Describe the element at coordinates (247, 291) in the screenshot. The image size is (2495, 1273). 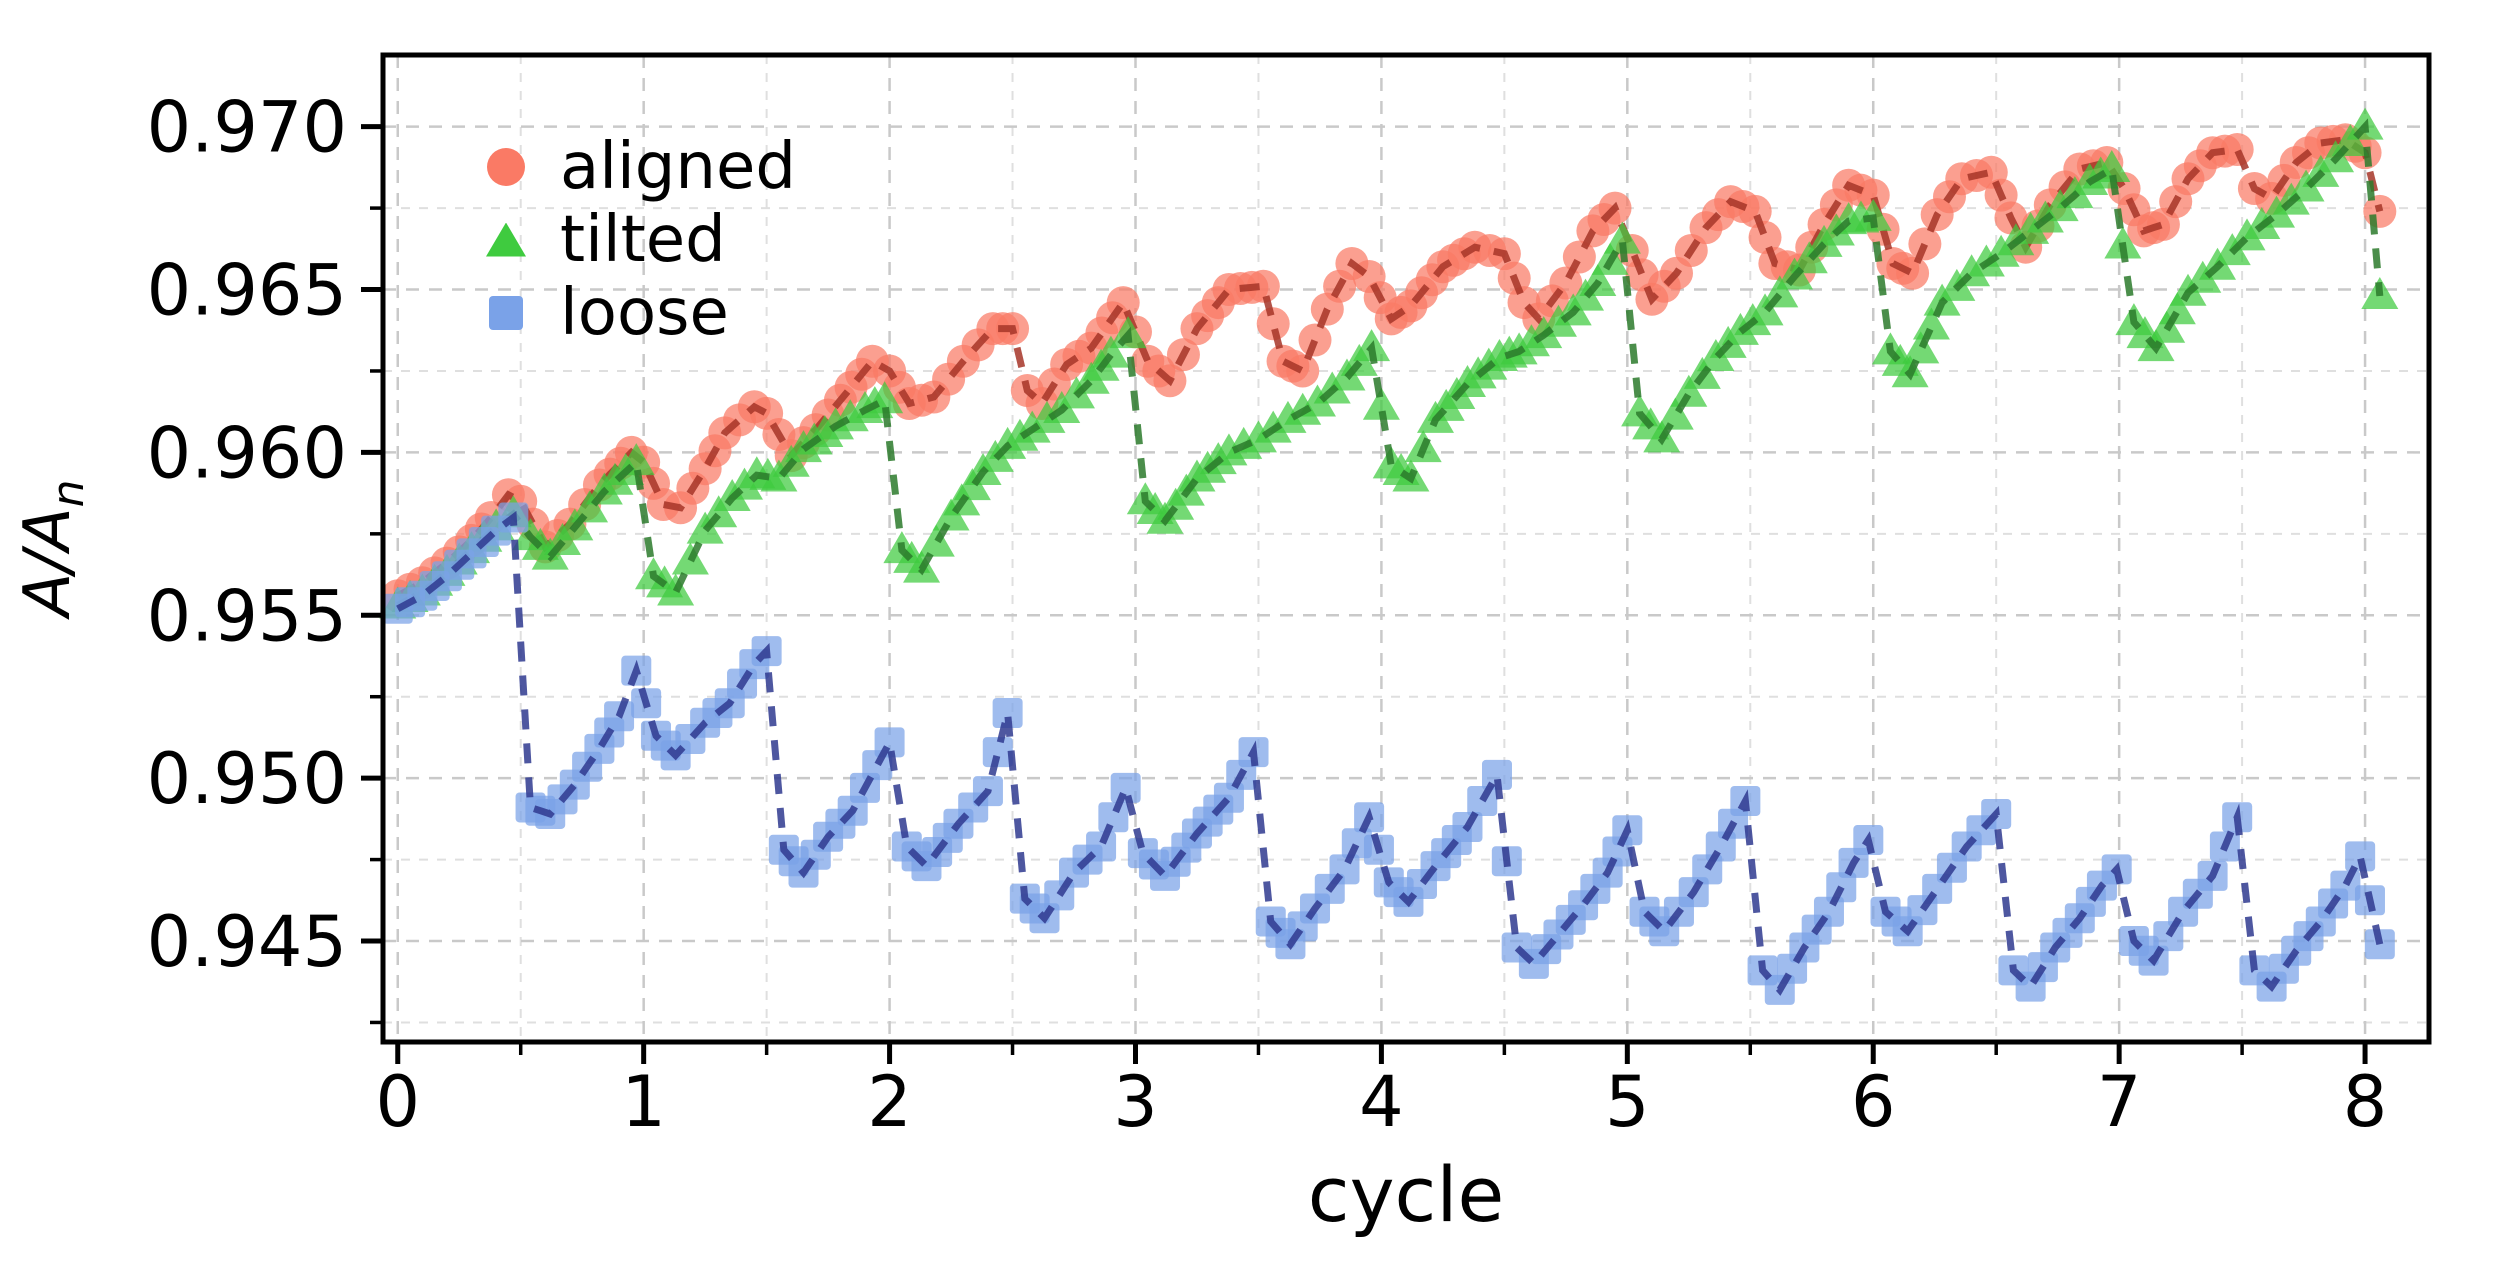
I see `y-tick-label: 0.965` at that location.